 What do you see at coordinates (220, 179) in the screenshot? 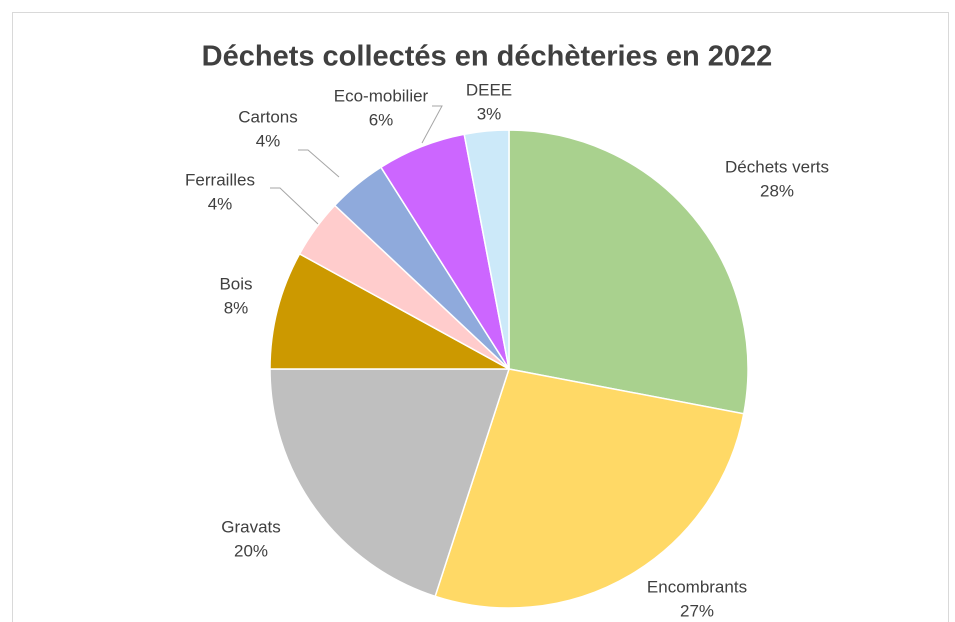
I see `category-label: Ferrailles` at bounding box center [220, 179].